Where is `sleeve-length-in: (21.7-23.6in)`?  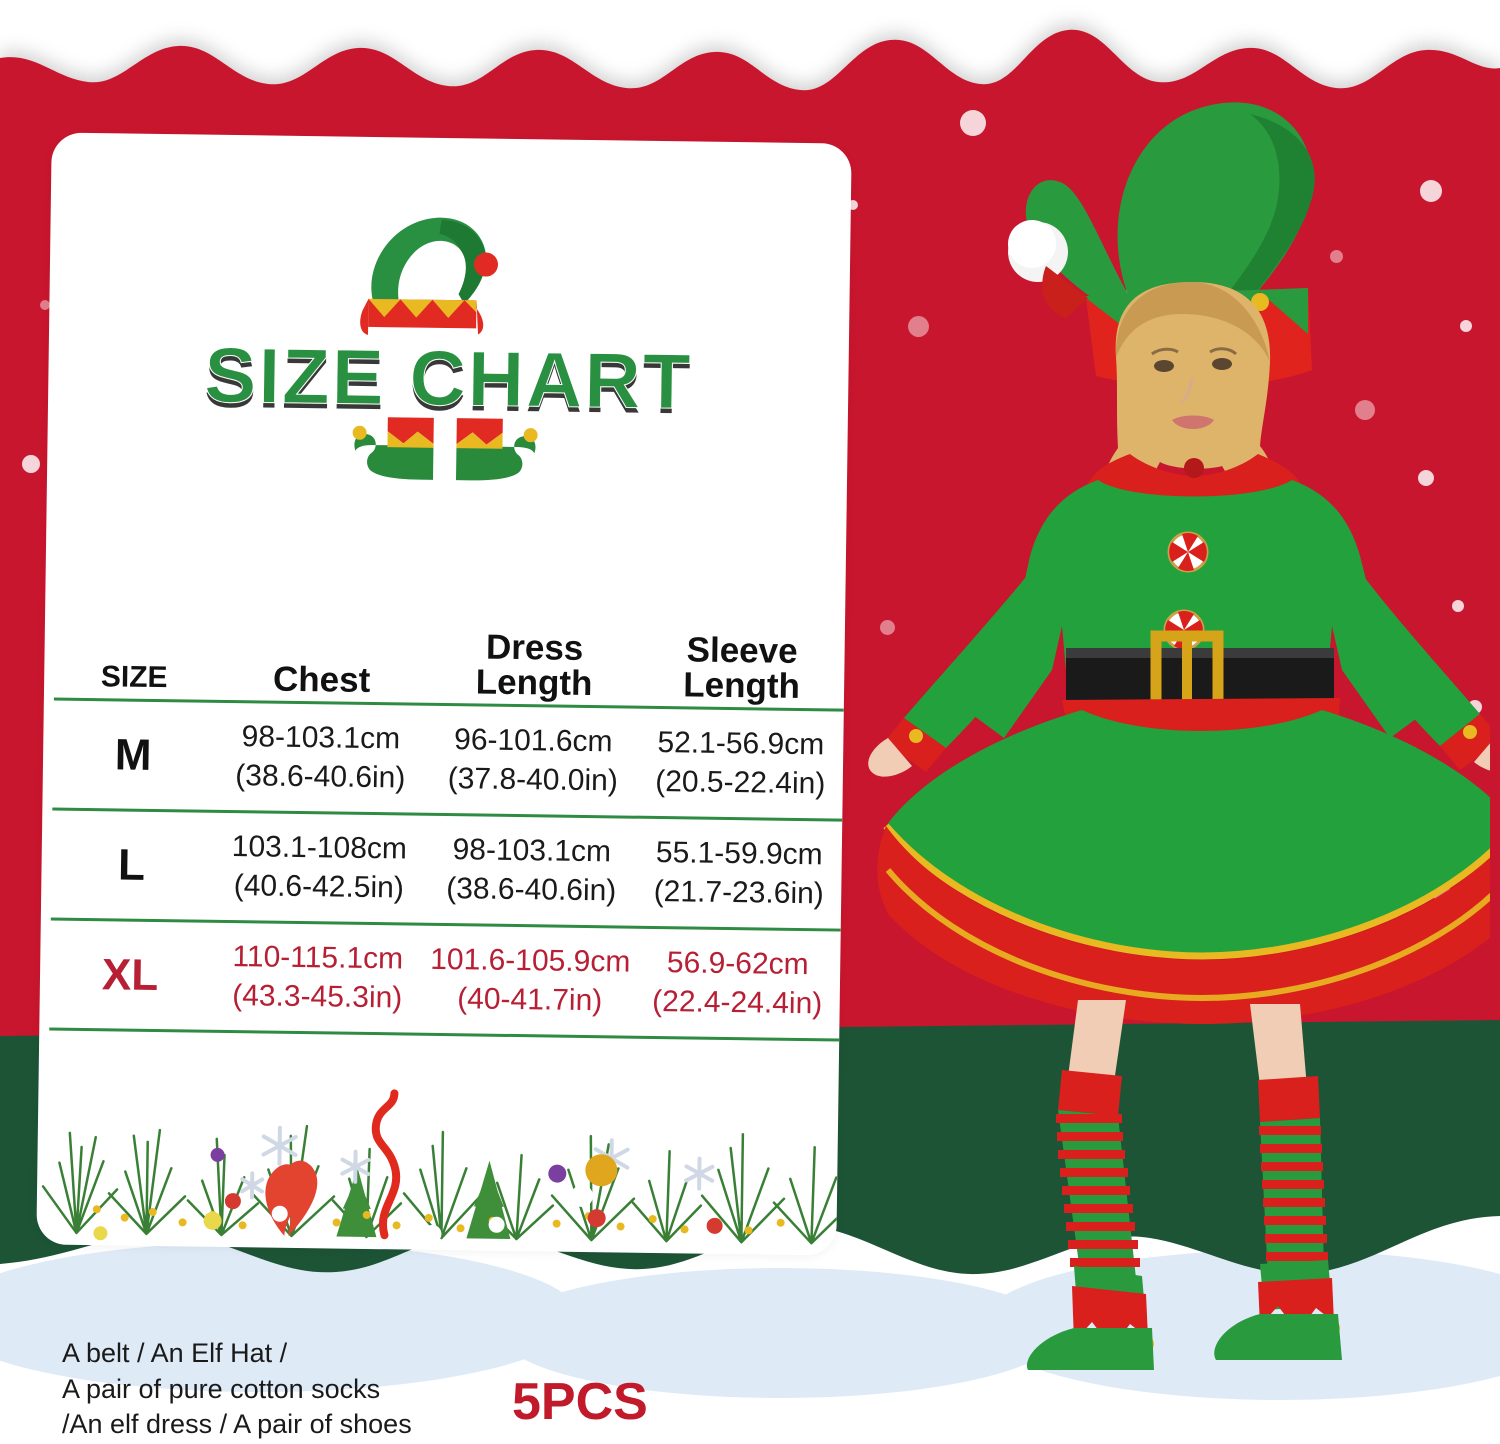 sleeve-length-in: (21.7-23.6in) is located at coordinates (739, 892).